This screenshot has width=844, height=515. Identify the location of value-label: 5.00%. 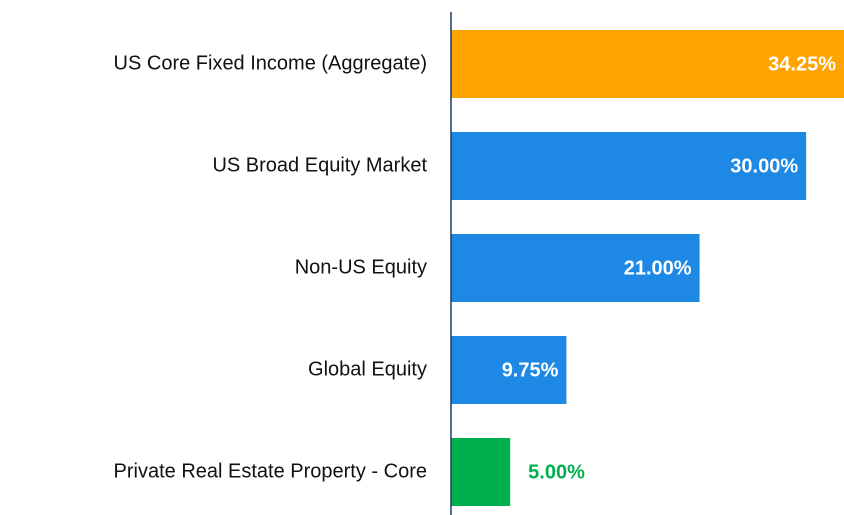
(556, 472).